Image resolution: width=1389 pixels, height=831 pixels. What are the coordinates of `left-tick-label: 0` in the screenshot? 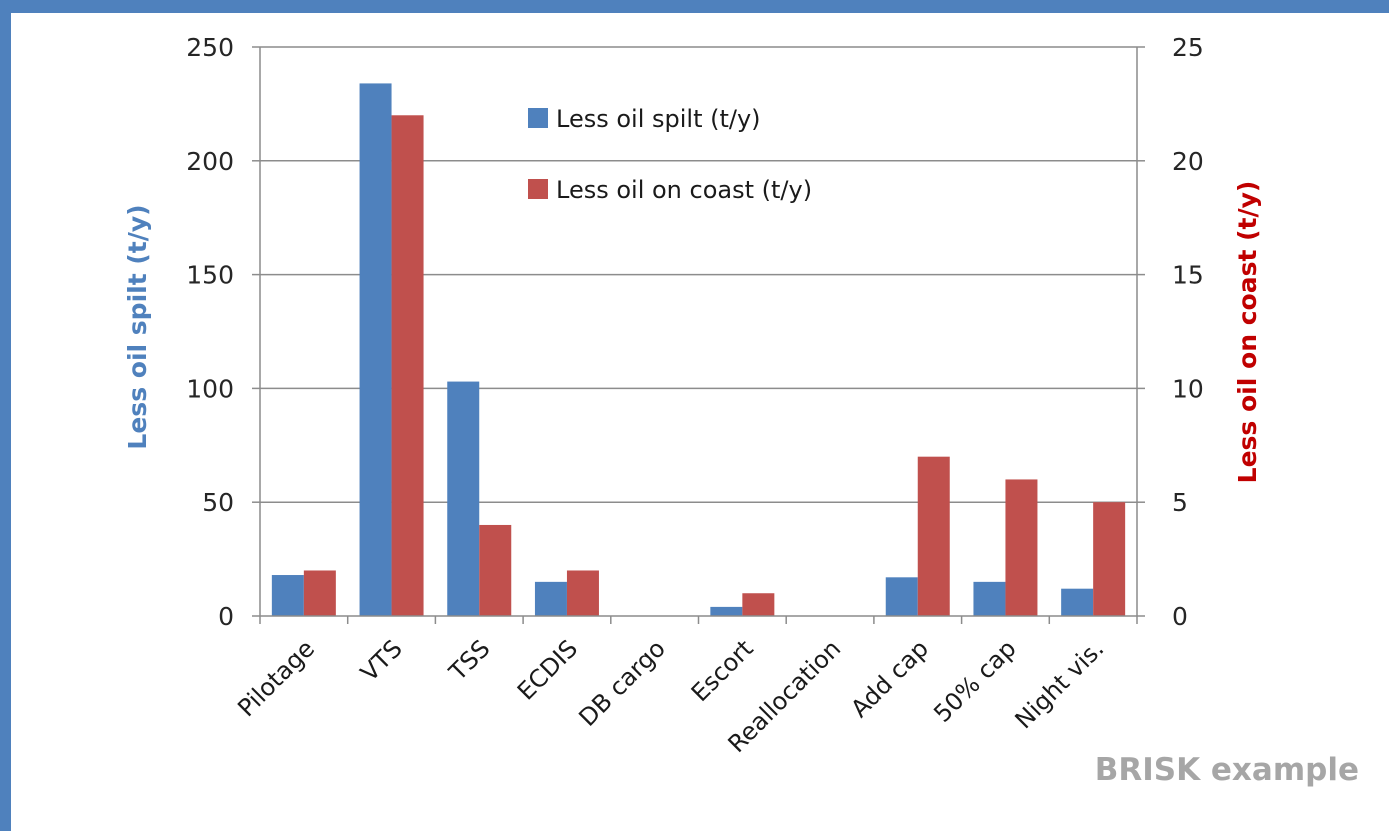 It's located at (226, 616).